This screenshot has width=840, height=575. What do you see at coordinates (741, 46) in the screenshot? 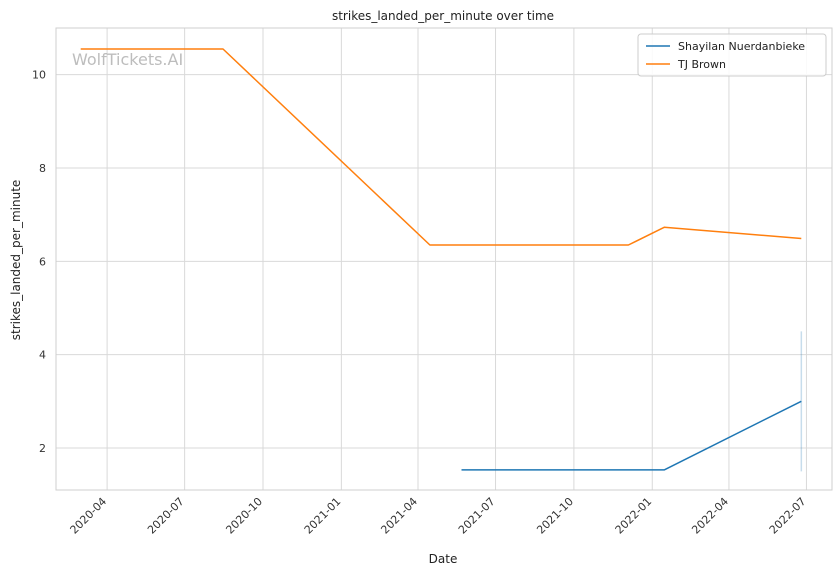
I see `legend-label-series-0: Shayilan Nuerdanbieke` at bounding box center [741, 46].